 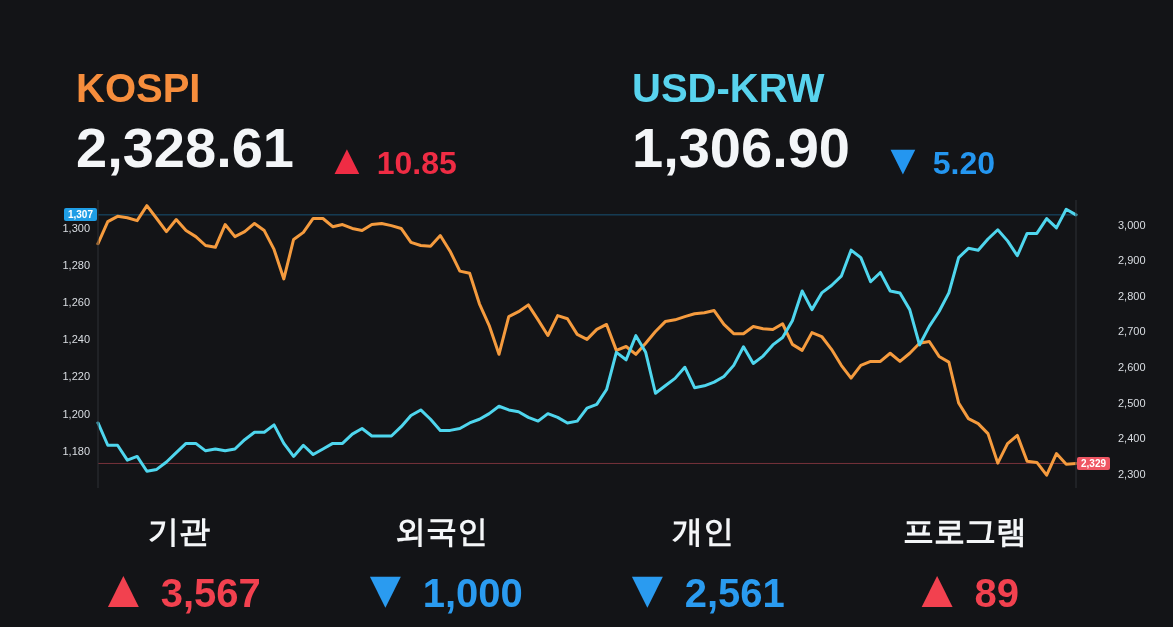 What do you see at coordinates (938, 160) in the screenshot?
I see `data-label: ▼ 5.20` at bounding box center [938, 160].